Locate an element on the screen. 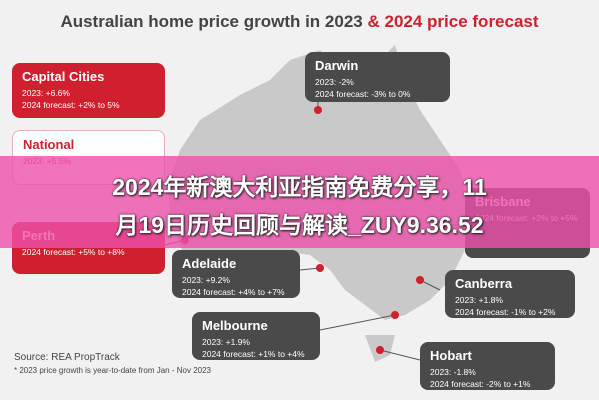  region-name: Darwin is located at coordinates (337, 65).